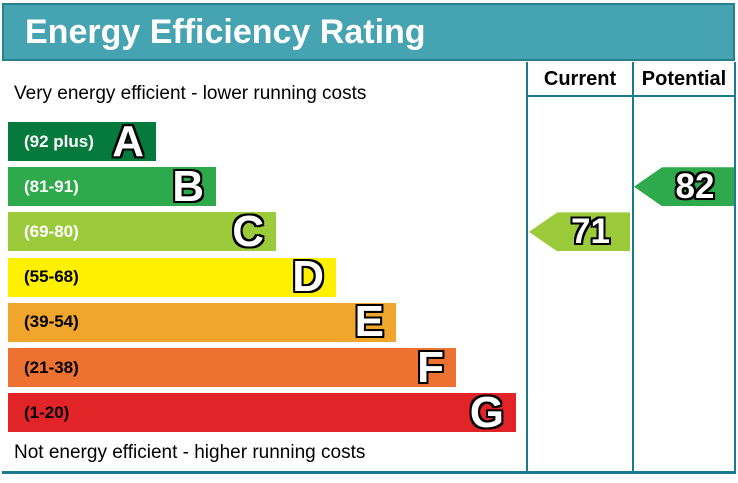 Image resolution: width=738 pixels, height=483 pixels. I want to click on current-rating-arrow: 71, so click(579, 231).